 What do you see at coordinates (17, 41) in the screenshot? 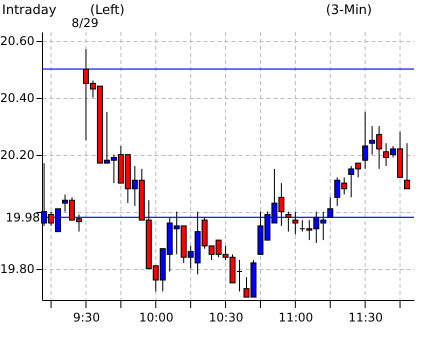
I see `y-tick-label: 20.60` at bounding box center [17, 41].